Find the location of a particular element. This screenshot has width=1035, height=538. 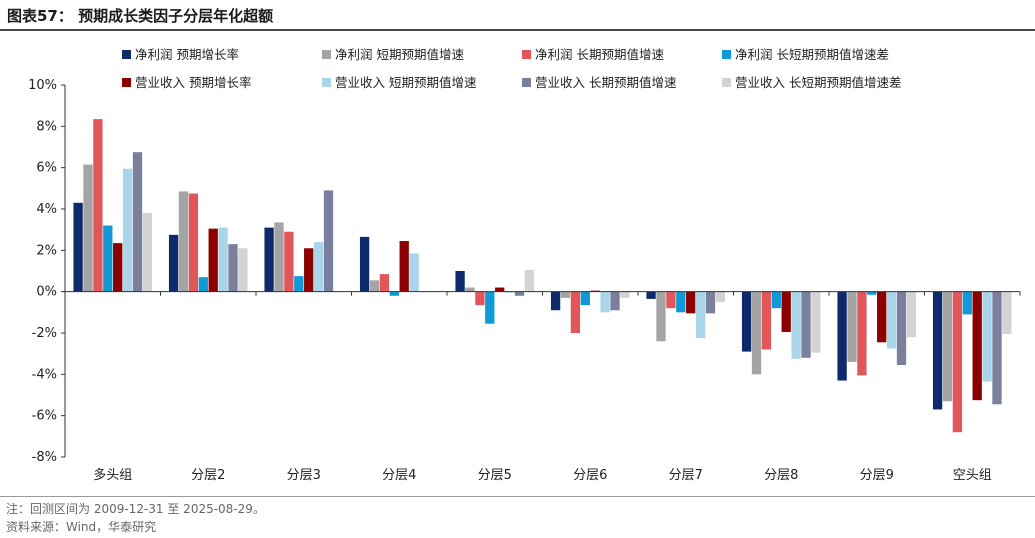

legend-label: 营业收入 预期增长率 is located at coordinates (193, 82).